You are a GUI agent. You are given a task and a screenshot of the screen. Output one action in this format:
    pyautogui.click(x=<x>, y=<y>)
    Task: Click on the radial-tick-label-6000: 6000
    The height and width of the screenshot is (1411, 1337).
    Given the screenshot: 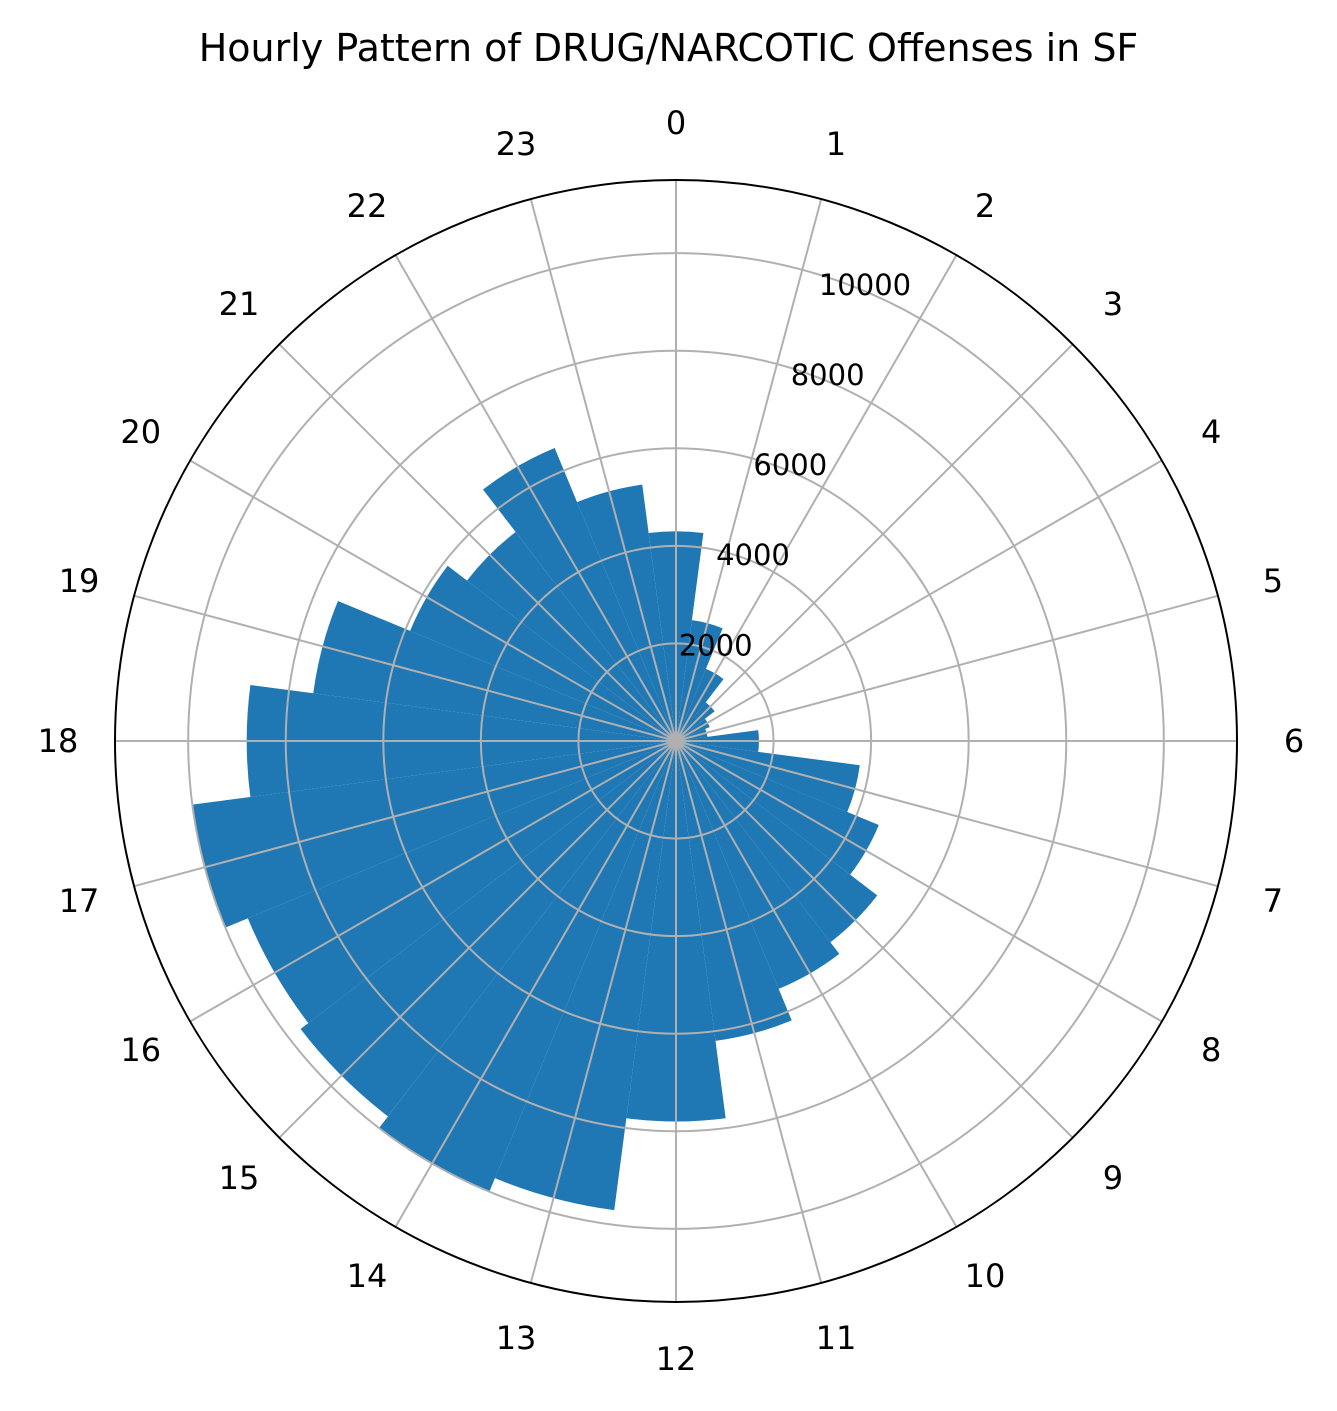 What is the action you would take?
    pyautogui.click(x=790, y=465)
    